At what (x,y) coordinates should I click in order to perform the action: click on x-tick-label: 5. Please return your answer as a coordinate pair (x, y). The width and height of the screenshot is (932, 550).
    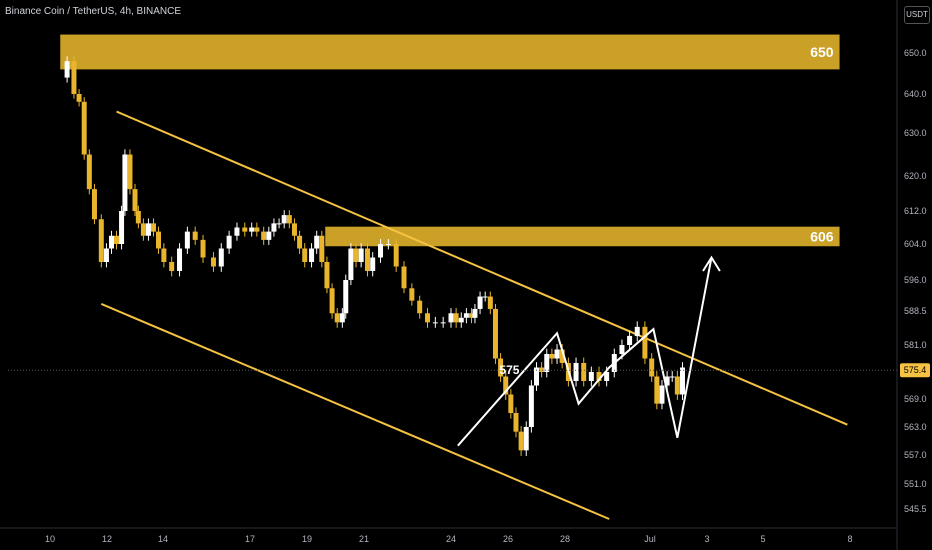
    Looking at the image, I should click on (762, 539).